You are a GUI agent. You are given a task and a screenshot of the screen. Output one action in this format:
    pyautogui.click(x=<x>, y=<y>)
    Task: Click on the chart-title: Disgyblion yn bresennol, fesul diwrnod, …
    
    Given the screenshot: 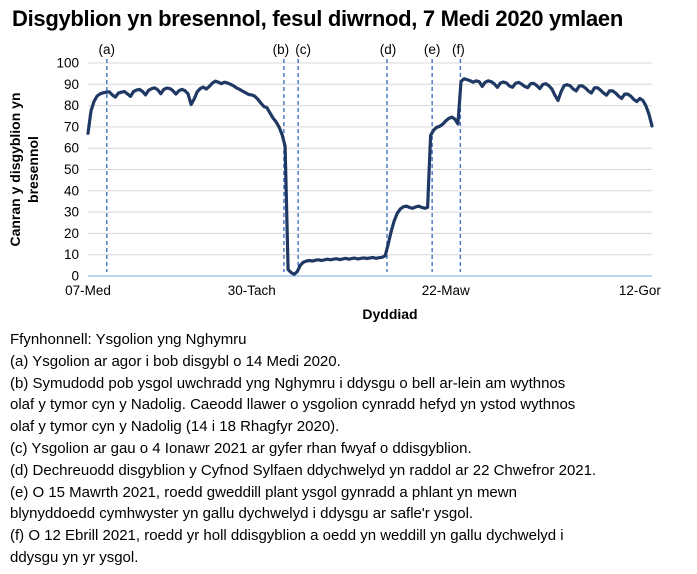 What is the action you would take?
    pyautogui.click(x=317, y=18)
    